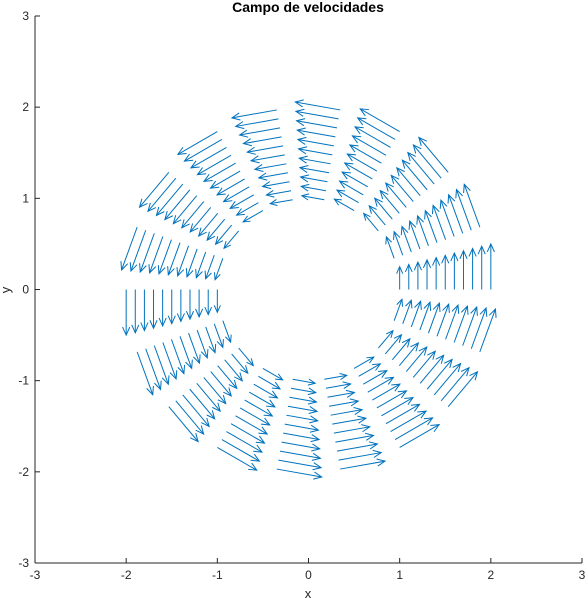 This screenshot has width=586, height=600. I want to click on y-axis-label: y, so click(6, 289).